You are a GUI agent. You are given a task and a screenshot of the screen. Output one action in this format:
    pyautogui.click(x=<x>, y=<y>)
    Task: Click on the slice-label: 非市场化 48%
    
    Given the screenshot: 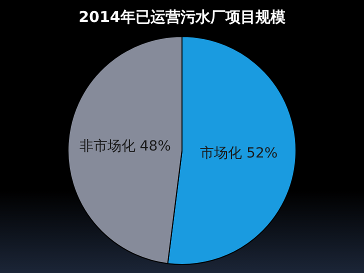 What is the action you would take?
    pyautogui.click(x=125, y=146)
    